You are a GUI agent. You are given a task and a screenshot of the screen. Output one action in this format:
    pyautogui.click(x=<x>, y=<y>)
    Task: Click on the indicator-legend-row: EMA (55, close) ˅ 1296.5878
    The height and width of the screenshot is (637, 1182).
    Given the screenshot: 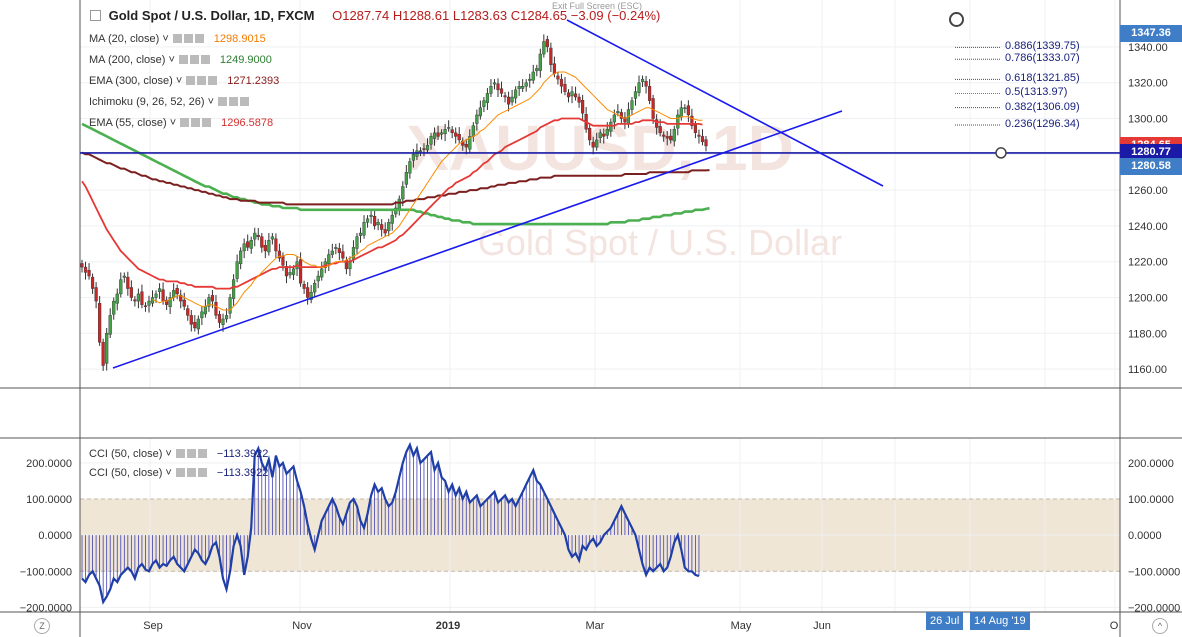 What is the action you would take?
    pyautogui.click(x=181, y=123)
    